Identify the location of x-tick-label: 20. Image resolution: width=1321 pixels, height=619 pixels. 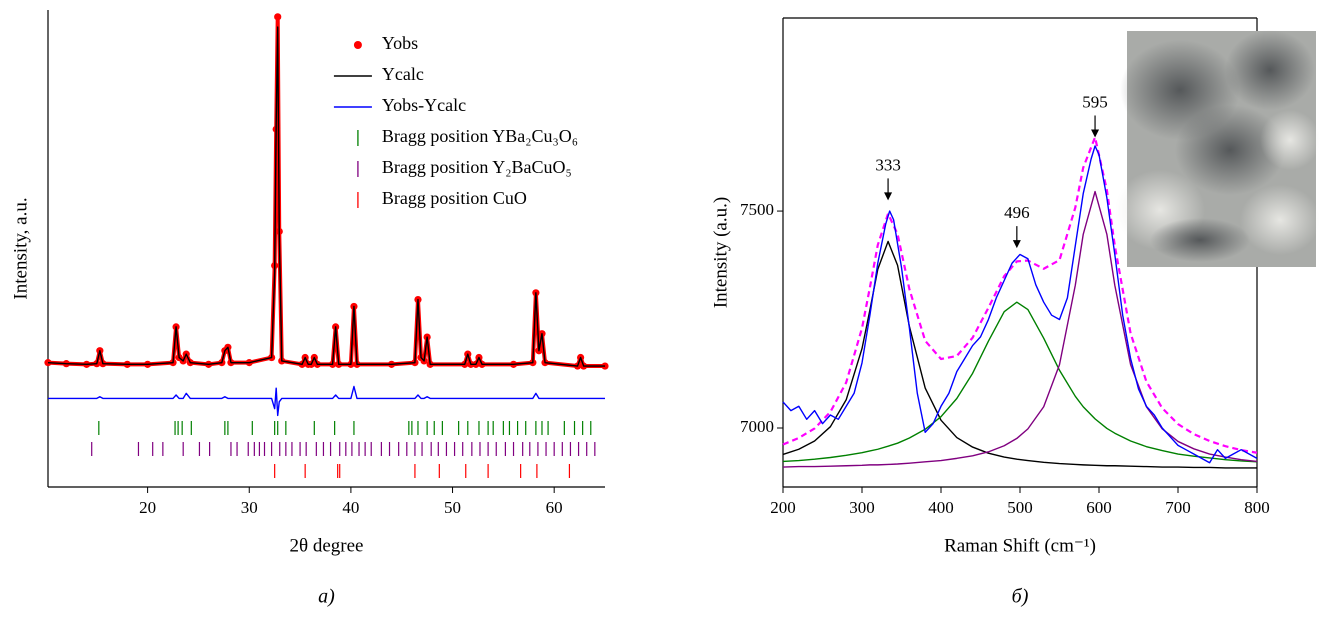
(147, 507).